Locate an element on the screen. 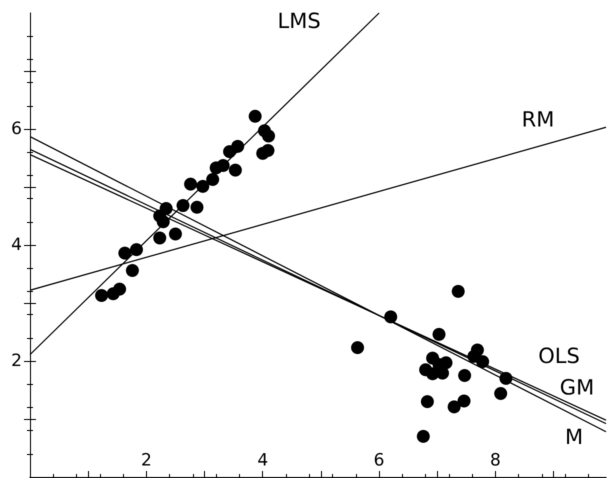 This screenshot has height=478, width=607. y-tick-label: 6 is located at coordinates (16, 129).